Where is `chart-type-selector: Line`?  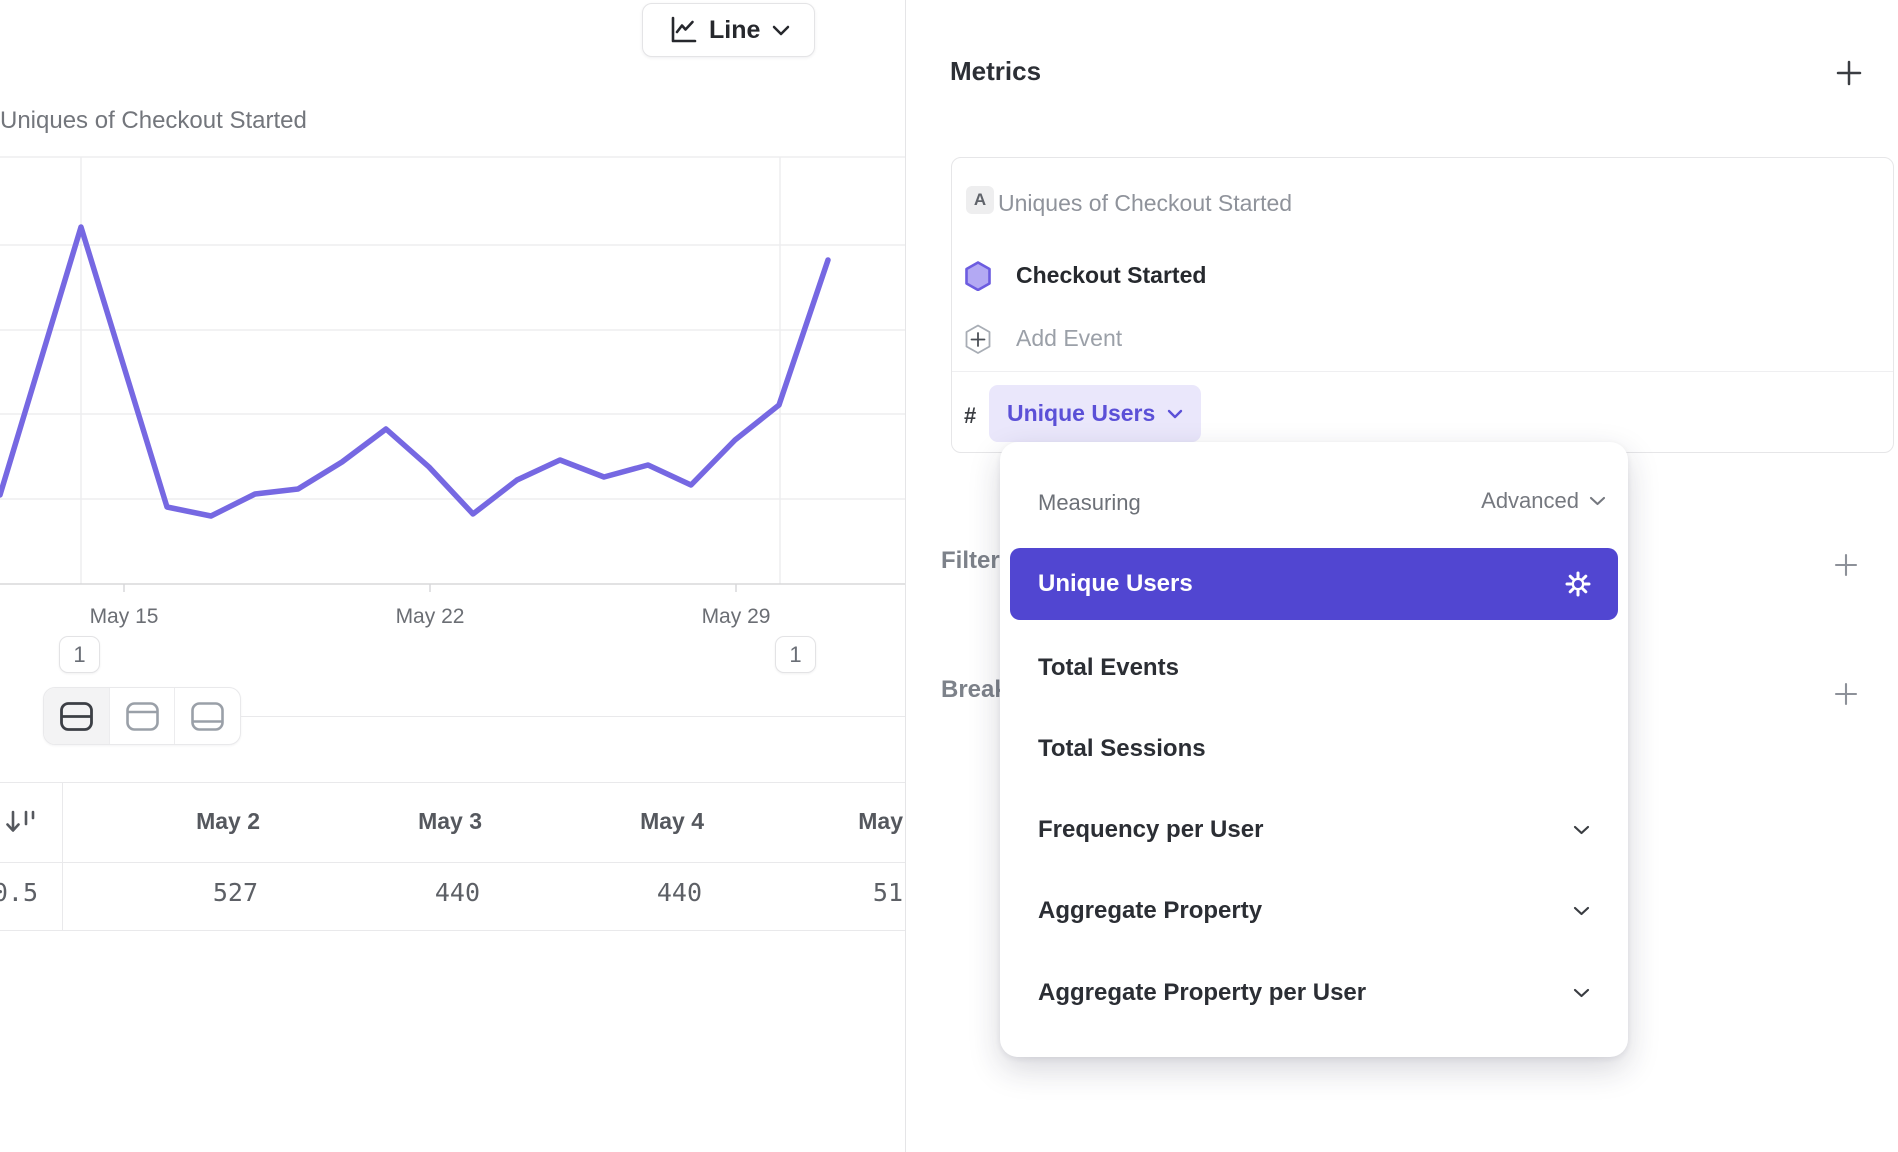 chart-type-selector: Line is located at coordinates (729, 30).